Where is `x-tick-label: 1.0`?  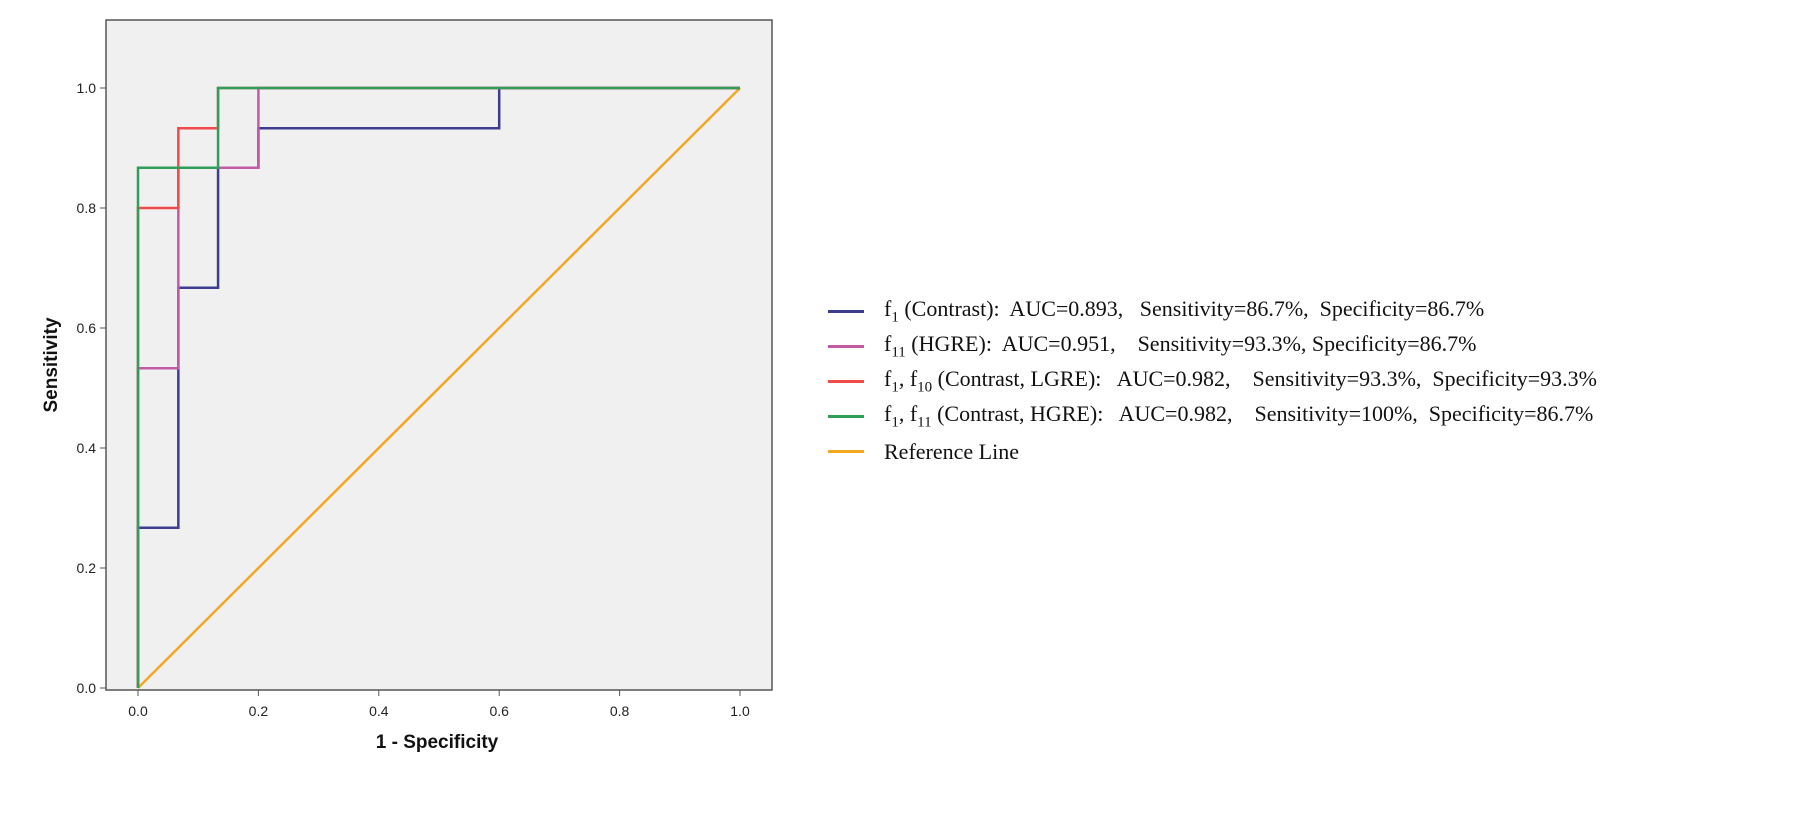
x-tick-label: 1.0 is located at coordinates (740, 711).